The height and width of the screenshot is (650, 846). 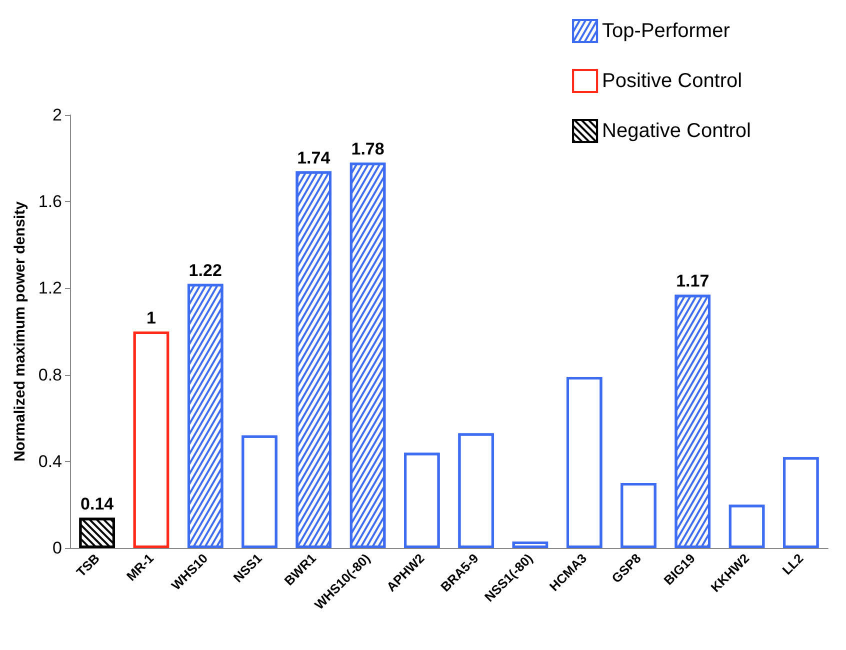 I want to click on y-axis-title: Normalized maximum power density, so click(x=19, y=331).